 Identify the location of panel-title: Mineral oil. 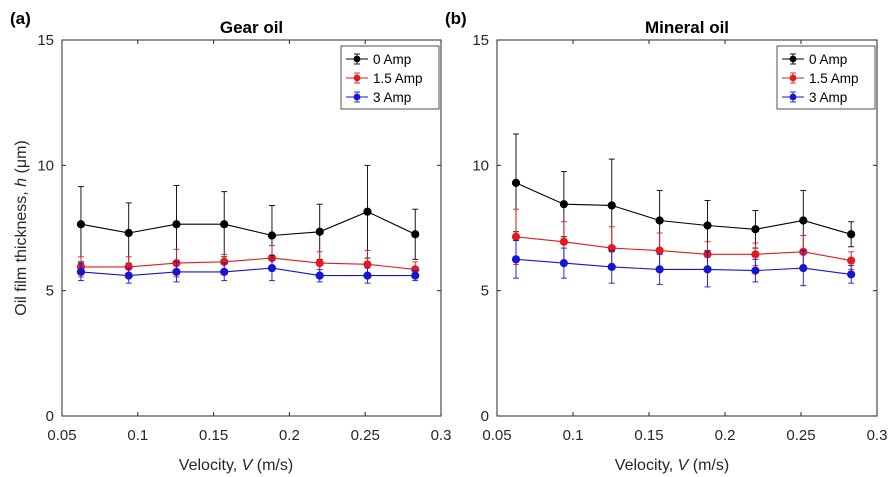
(687, 27).